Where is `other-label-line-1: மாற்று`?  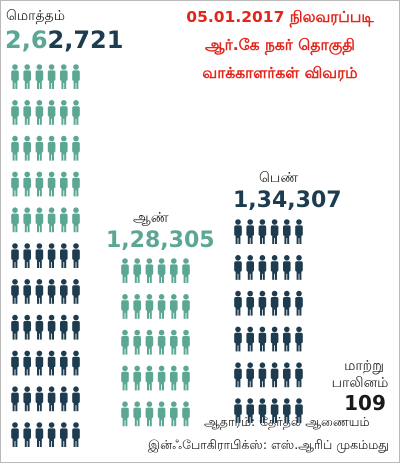 other-label-line-1: மாற்று is located at coordinates (364, 366).